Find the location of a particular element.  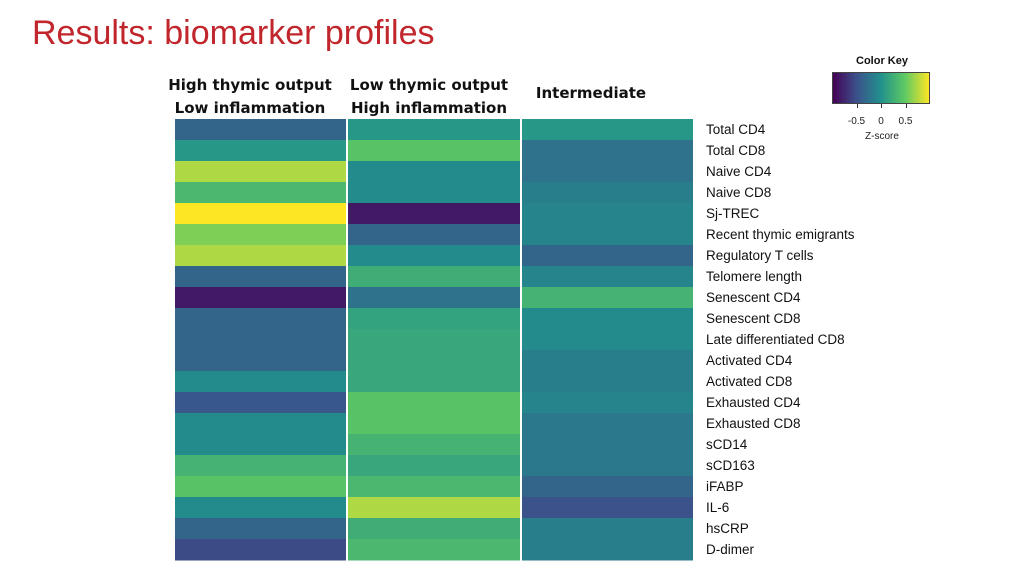

column-header-line1: High thymic output is located at coordinates (250, 85).